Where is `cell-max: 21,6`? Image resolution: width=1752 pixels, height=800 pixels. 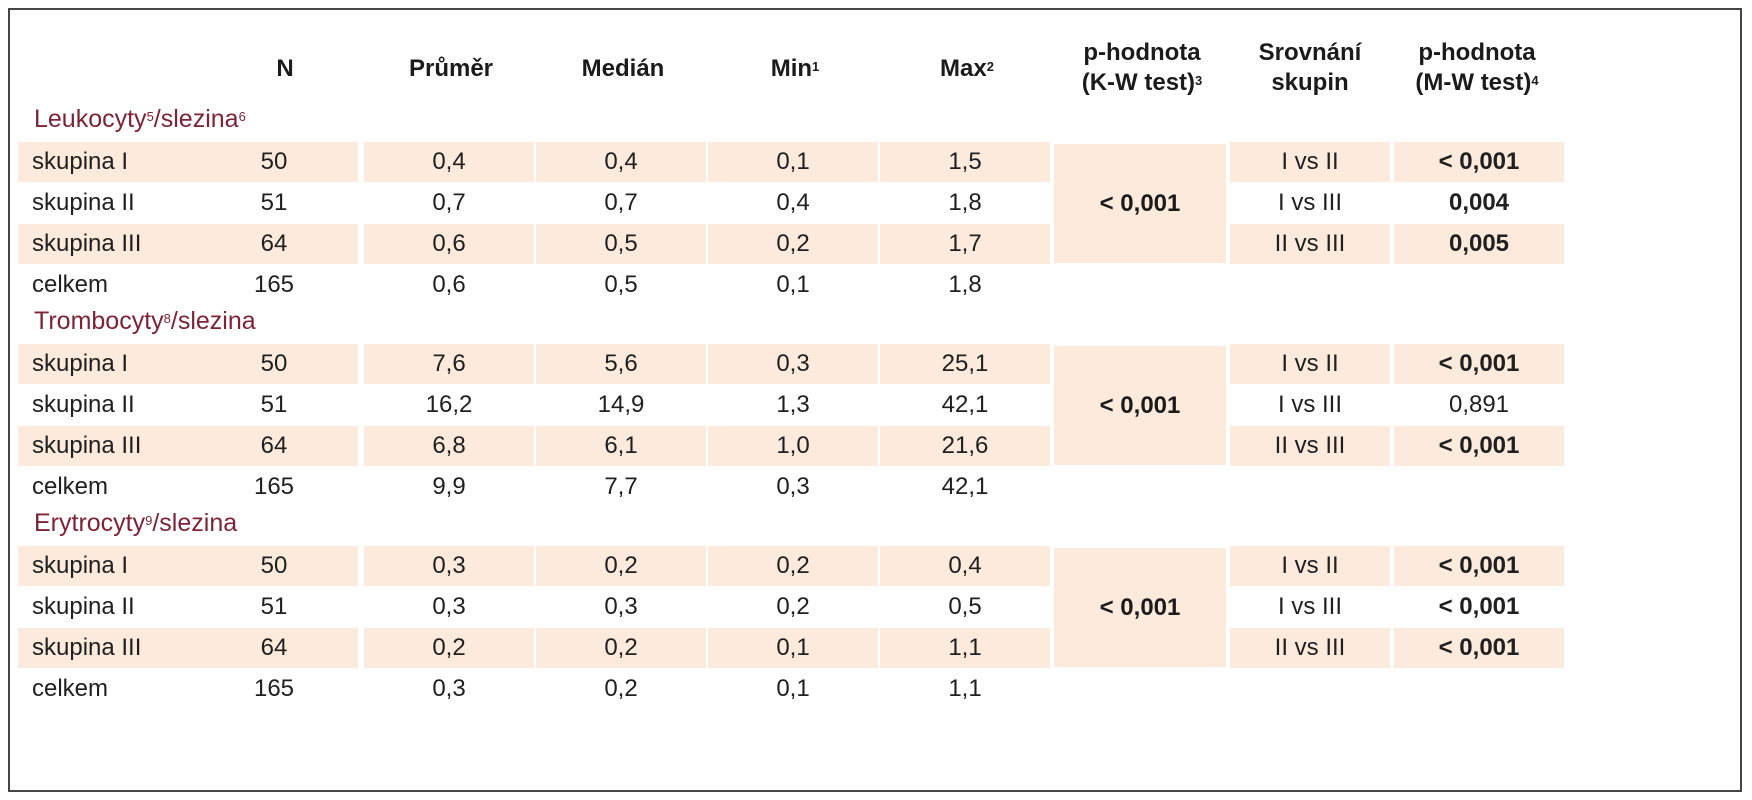 cell-max: 21,6 is located at coordinates (965, 446).